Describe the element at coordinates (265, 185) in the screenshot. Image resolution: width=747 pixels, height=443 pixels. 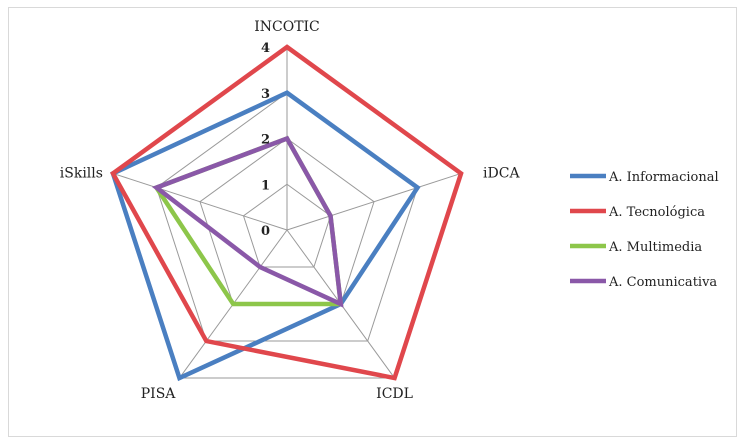
I see `tick-label-1: 1` at that location.